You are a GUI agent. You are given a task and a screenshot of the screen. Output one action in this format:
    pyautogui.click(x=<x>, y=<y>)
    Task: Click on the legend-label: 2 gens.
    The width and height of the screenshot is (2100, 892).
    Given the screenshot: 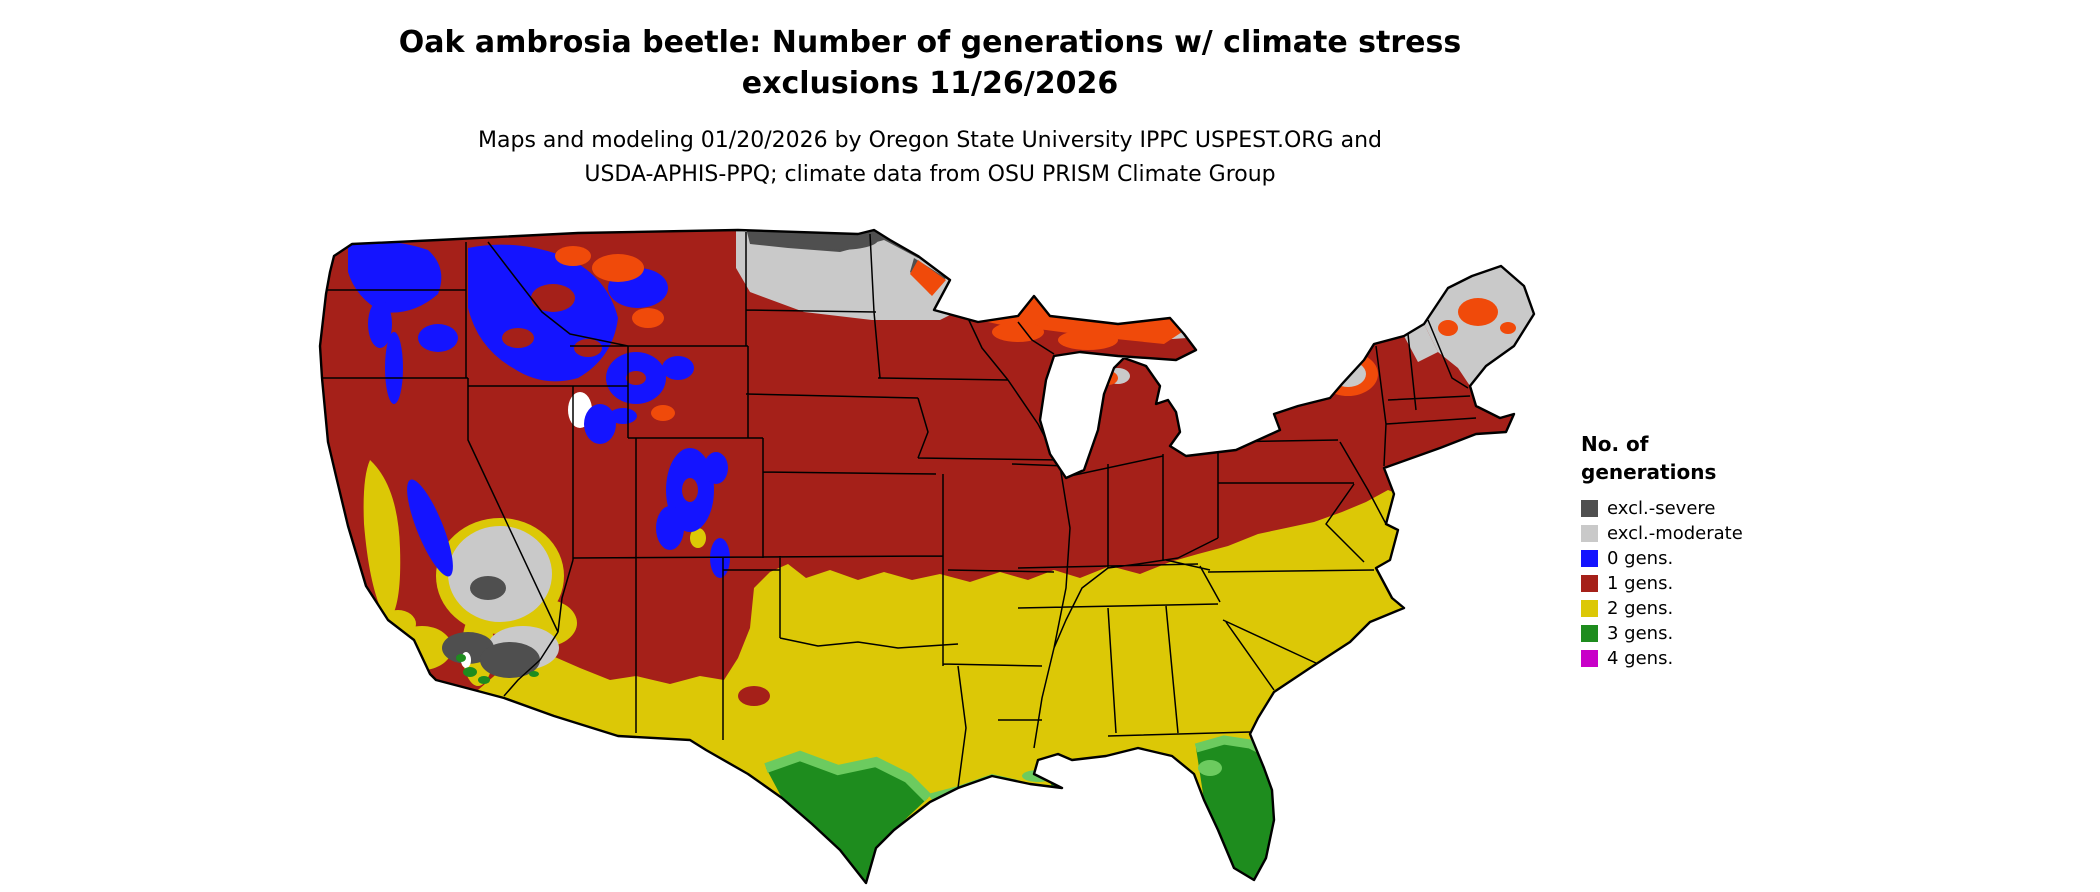 What is the action you would take?
    pyautogui.click(x=1640, y=608)
    